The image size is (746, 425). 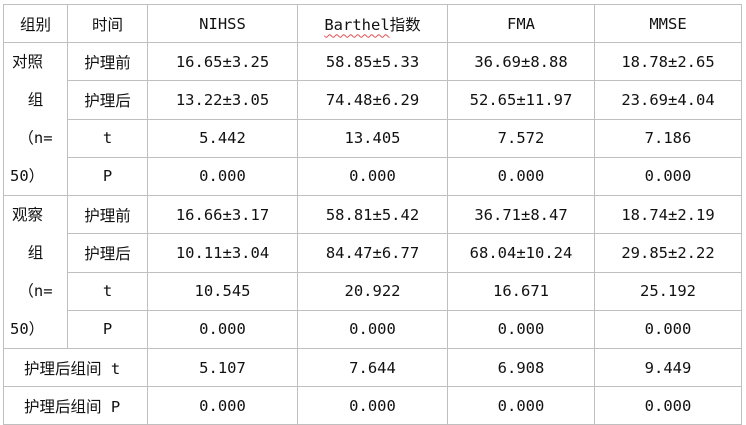 I want to click on header-time: 时间, so click(x=107, y=23).